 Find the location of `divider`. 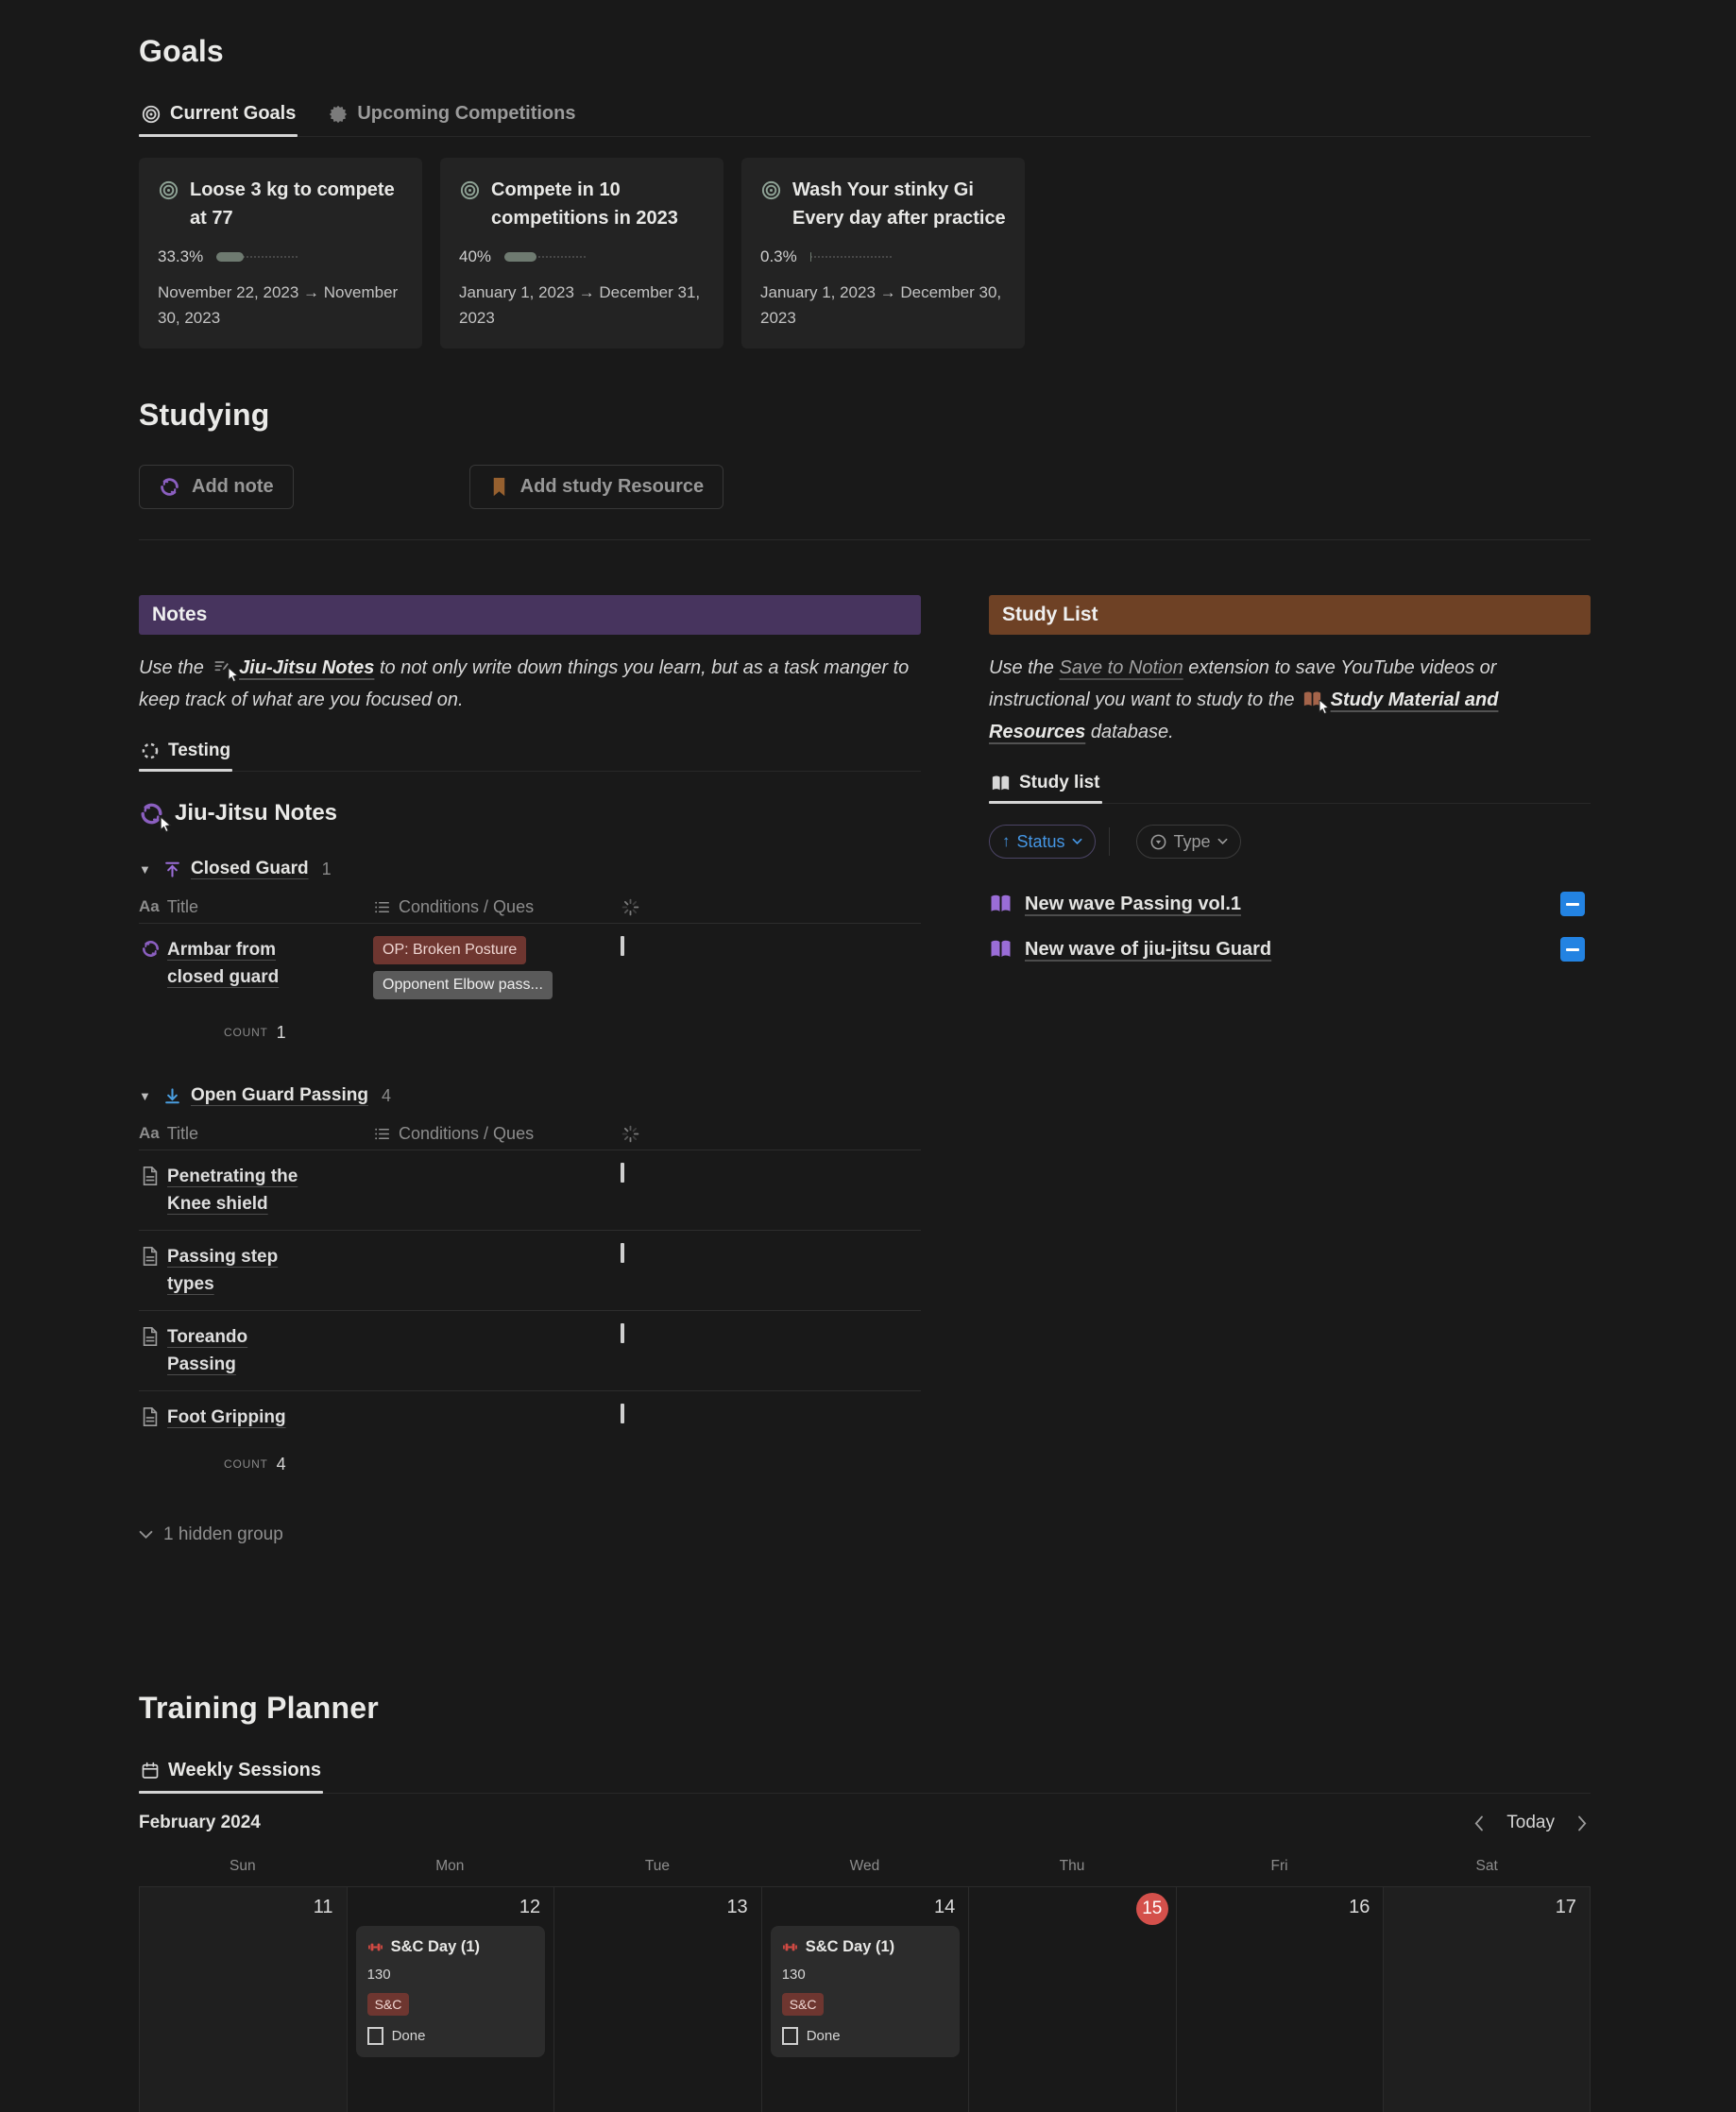

divider is located at coordinates (1109, 841).